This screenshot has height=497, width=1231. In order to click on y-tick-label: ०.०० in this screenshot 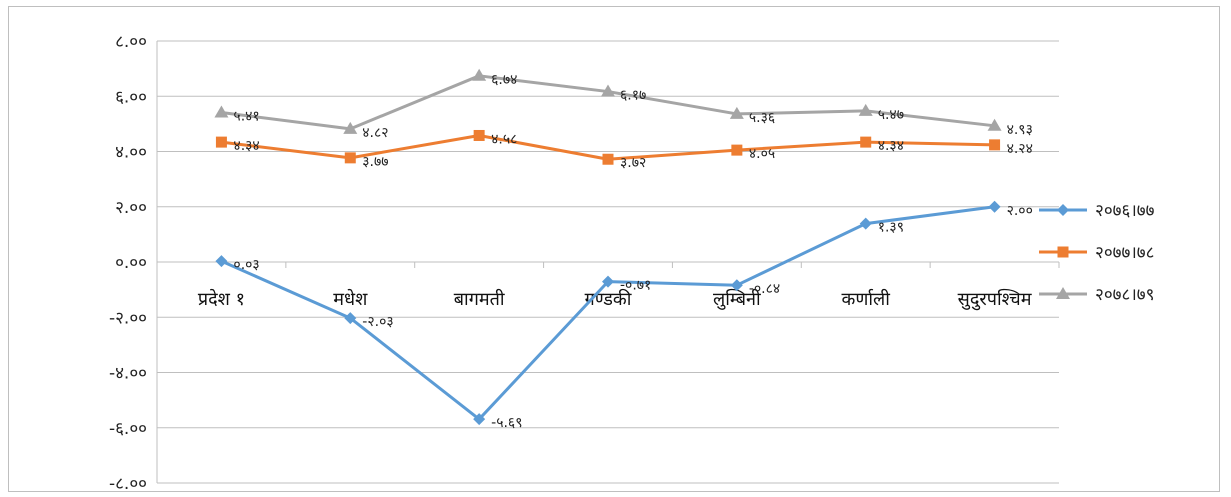, I will do `click(131, 263)`.